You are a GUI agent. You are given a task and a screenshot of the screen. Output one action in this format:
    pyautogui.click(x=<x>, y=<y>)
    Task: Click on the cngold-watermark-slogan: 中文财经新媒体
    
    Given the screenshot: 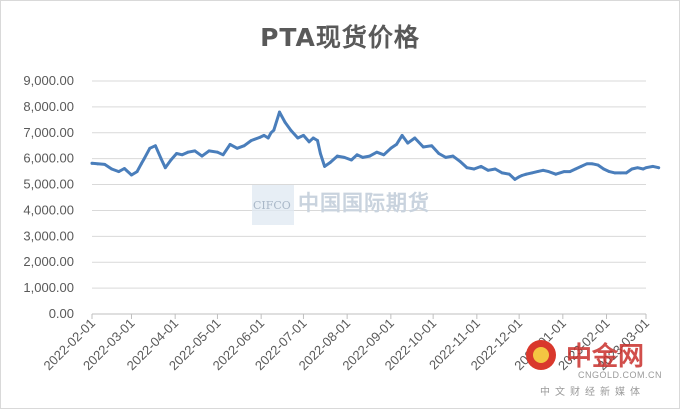 What is the action you would take?
    pyautogui.click(x=592, y=392)
    